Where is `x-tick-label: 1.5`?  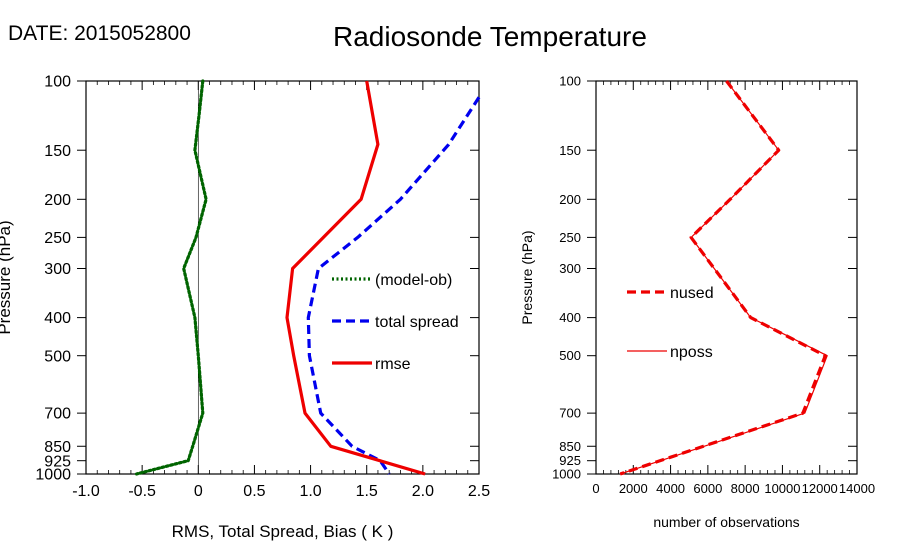
x-tick-label: 1.5 is located at coordinates (367, 491).